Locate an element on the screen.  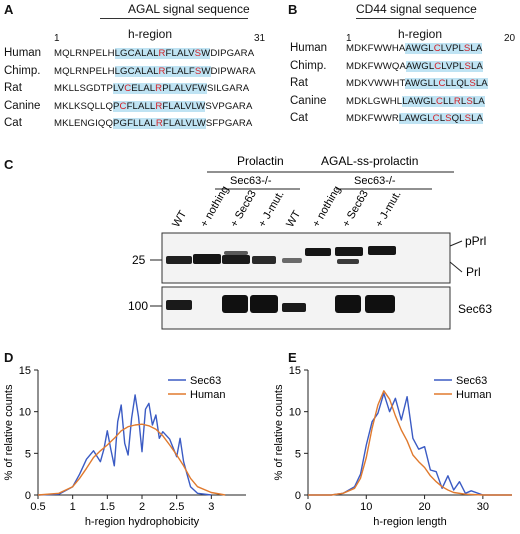
b-seg-1-0: MDKFWWQA is located at coordinates (376, 66).